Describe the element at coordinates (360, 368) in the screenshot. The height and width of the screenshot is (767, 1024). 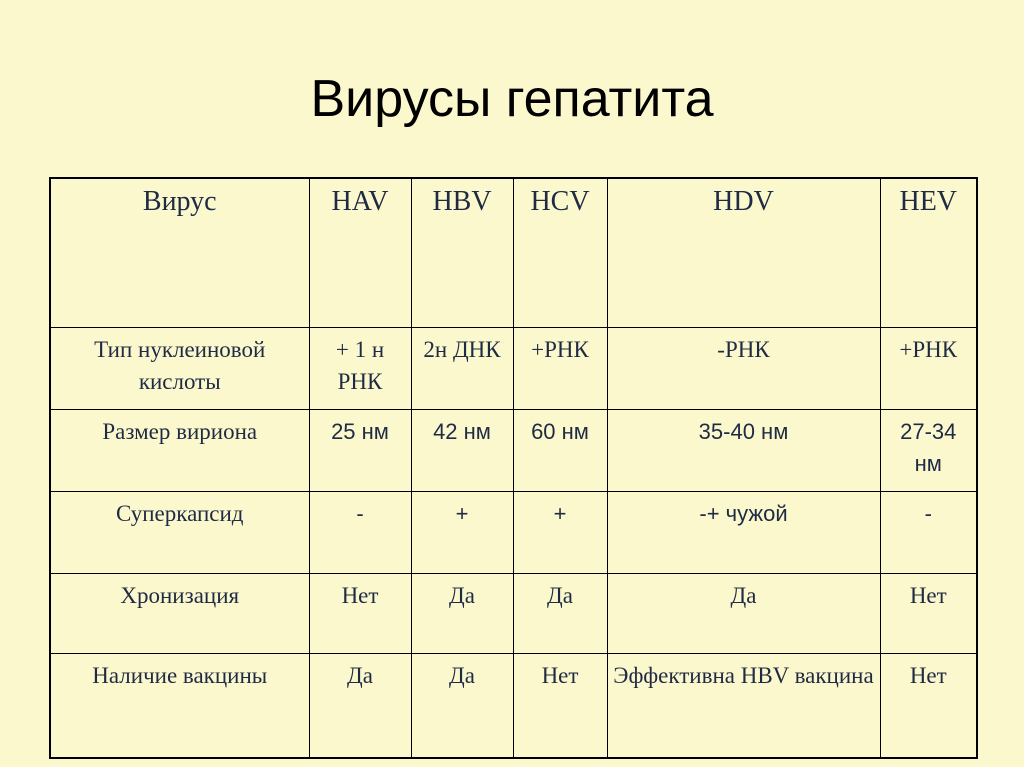
I see `table-cell: + 1 н РНК` at that location.